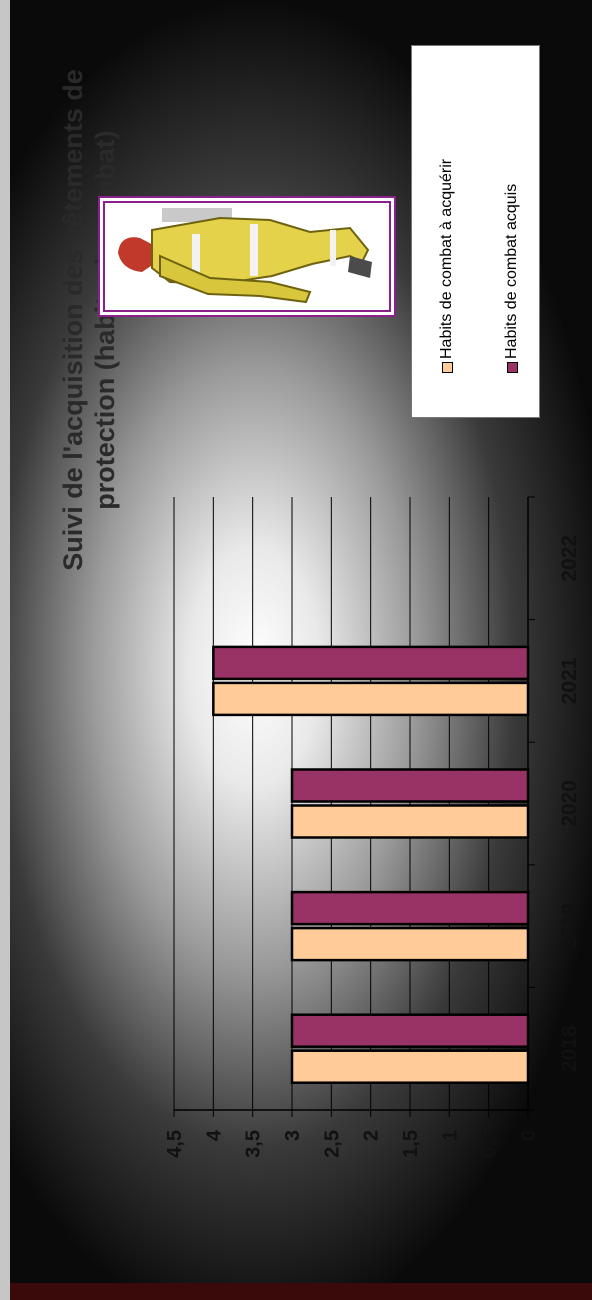 This screenshot has height=1300, width=592. Describe the element at coordinates (512, 367) in the screenshot. I see `legend-swatch-acquis` at that location.